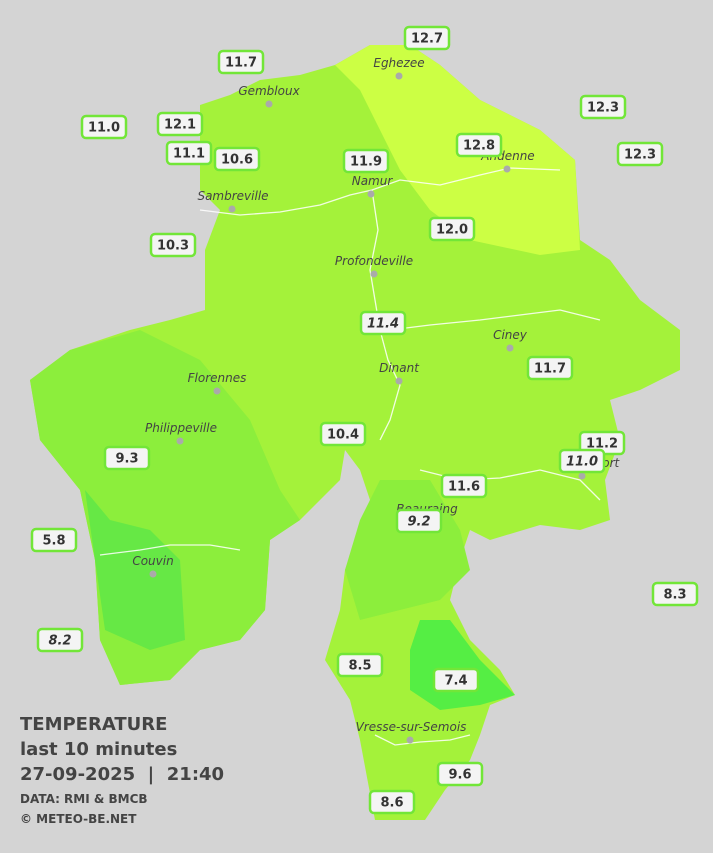  I want to click on city-name: Dinant, so click(399, 368).